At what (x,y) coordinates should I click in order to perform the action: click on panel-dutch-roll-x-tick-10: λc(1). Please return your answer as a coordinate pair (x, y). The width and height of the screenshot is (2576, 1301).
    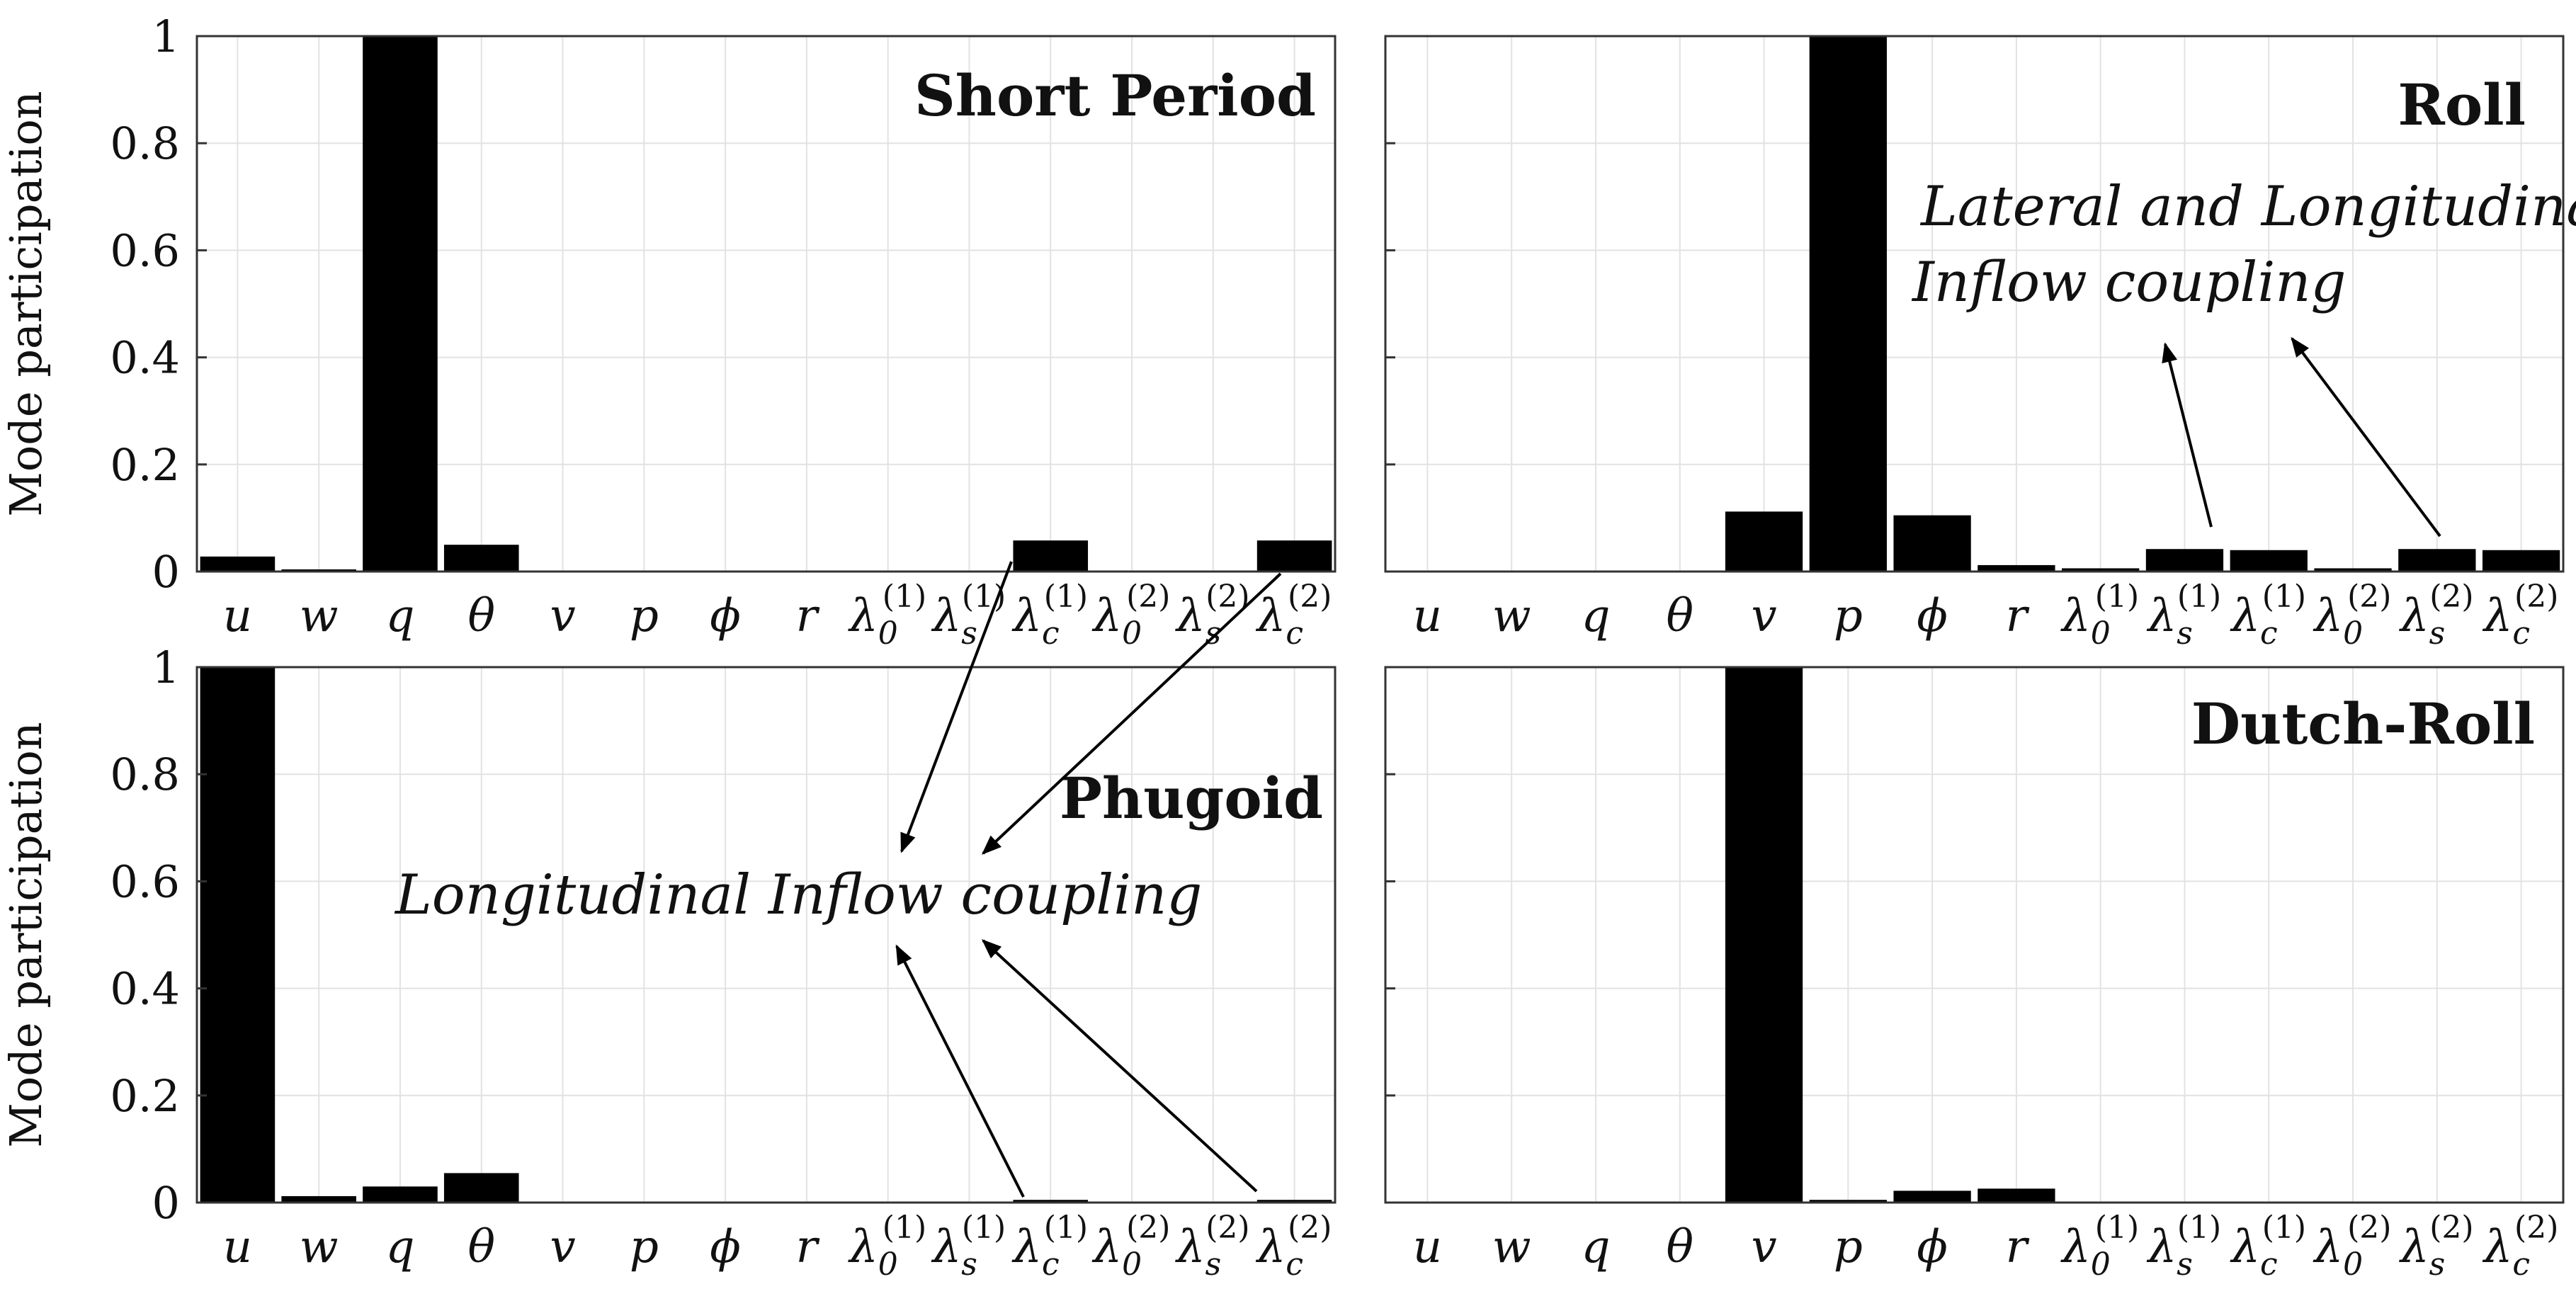
    Looking at the image, I should click on (2267, 1246).